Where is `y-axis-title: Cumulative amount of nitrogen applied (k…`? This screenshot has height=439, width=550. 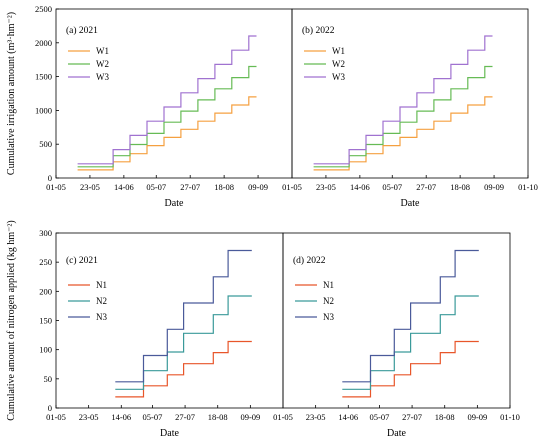
y-axis-title: Cumulative amount of nitrogen applied (k… is located at coordinates (11, 320).